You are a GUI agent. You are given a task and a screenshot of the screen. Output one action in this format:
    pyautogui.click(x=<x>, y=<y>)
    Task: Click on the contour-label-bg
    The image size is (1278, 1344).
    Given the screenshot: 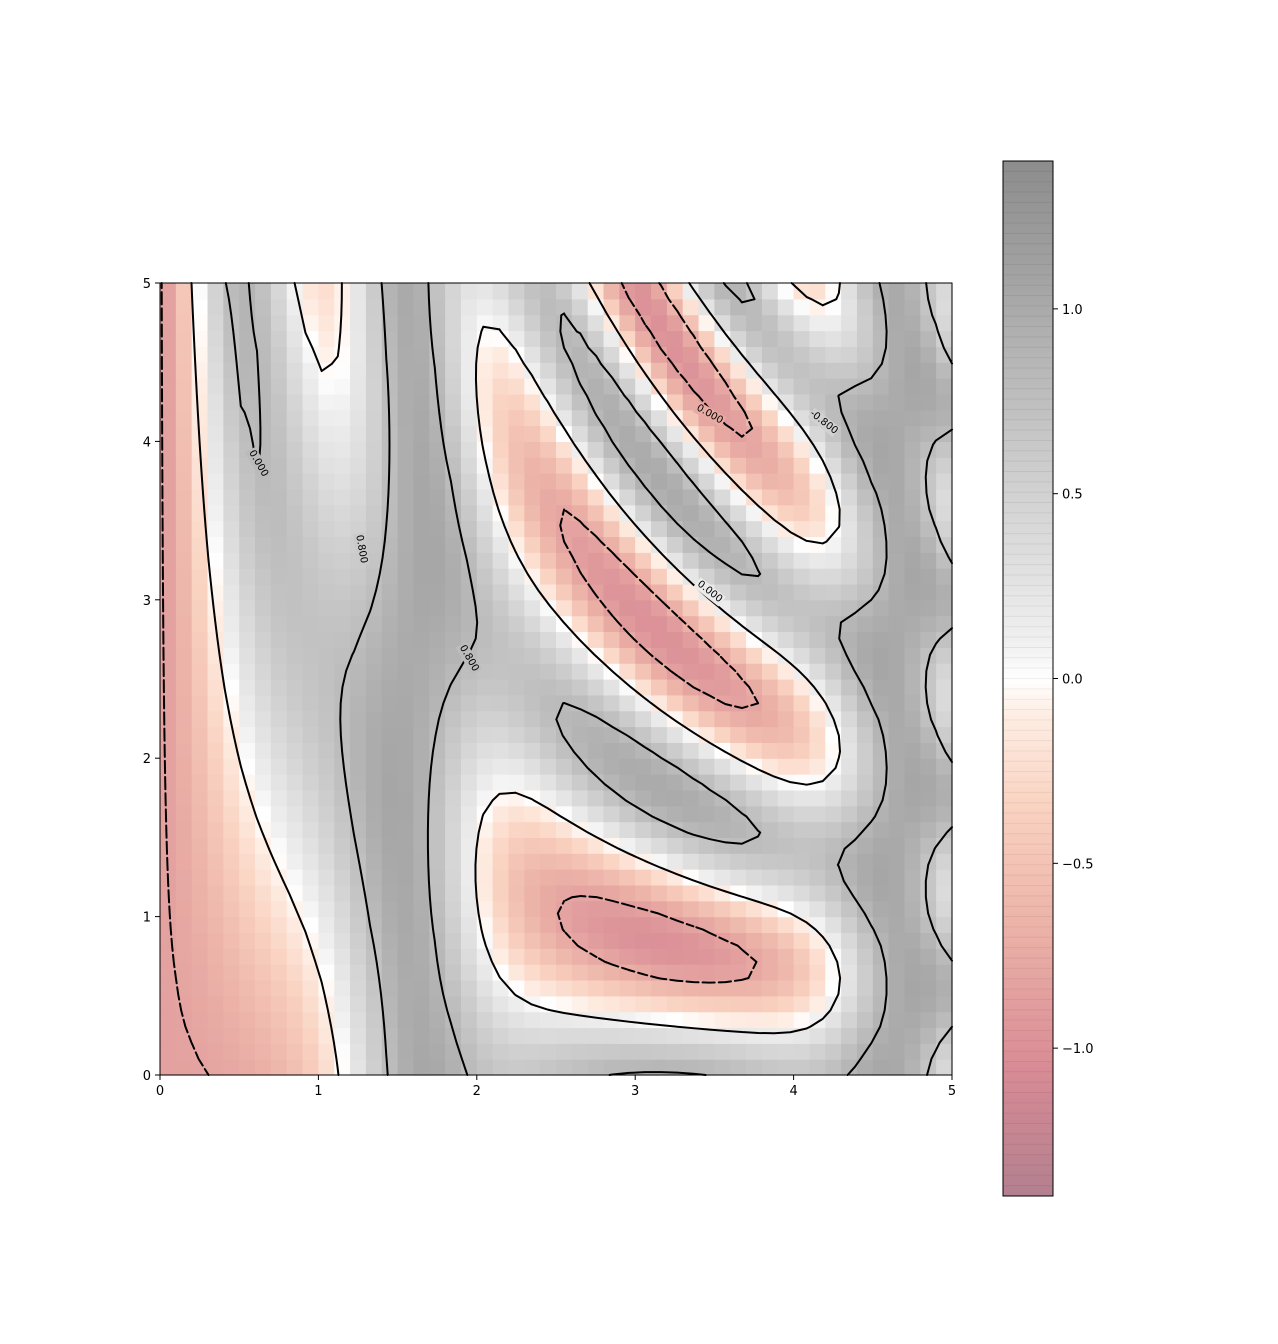 What is the action you would take?
    pyautogui.click(x=709, y=414)
    